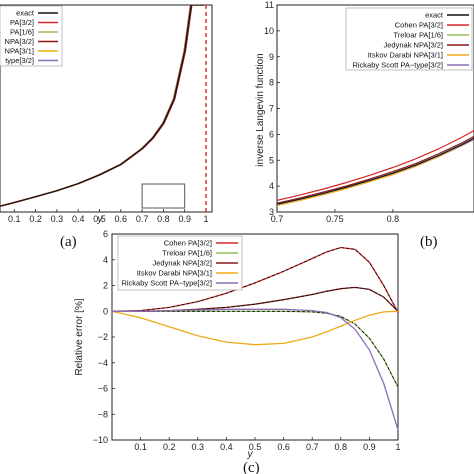  Describe the element at coordinates (341, 447) in the screenshot. I see `panel-c-x-tick-label: 0.8` at that location.